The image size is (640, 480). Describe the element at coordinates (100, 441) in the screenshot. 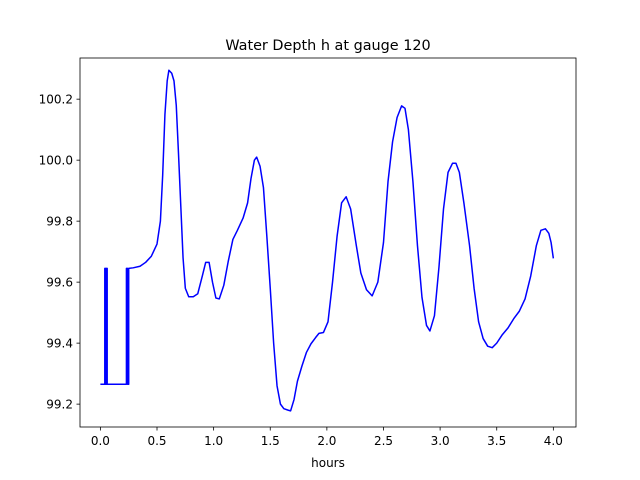

I see `x-tick-label: 0.0` at that location.